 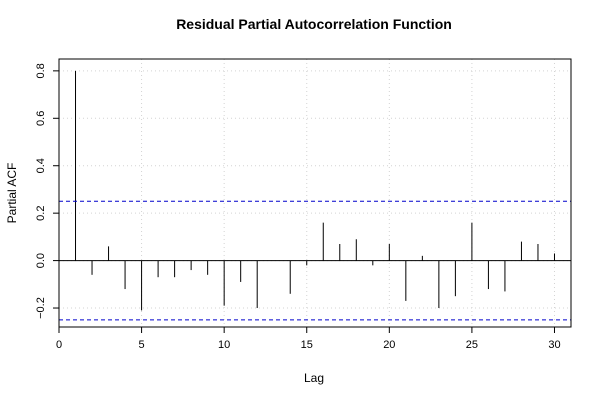 What do you see at coordinates (41, 118) in the screenshot?
I see `y-tick-label-4: 0.6` at bounding box center [41, 118].